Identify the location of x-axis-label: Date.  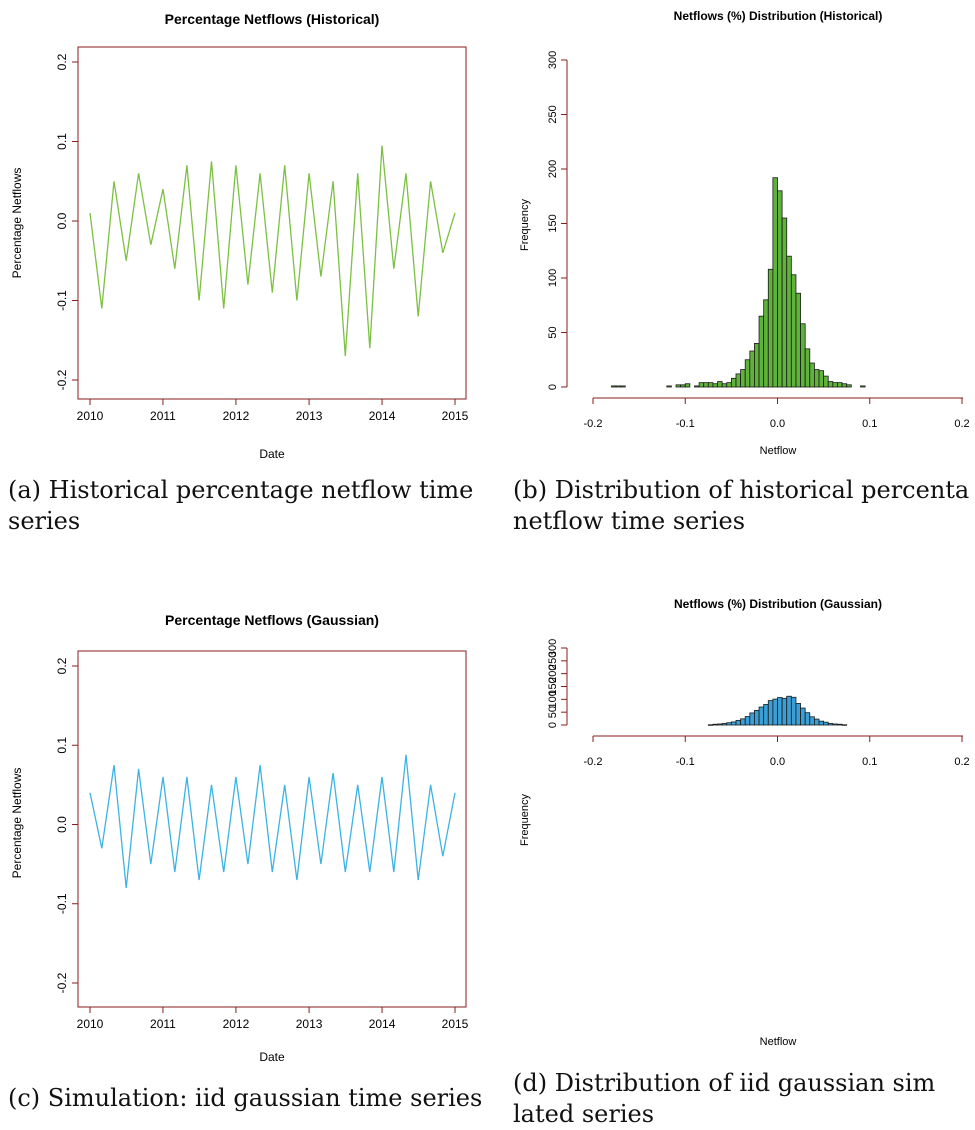
(272, 1057).